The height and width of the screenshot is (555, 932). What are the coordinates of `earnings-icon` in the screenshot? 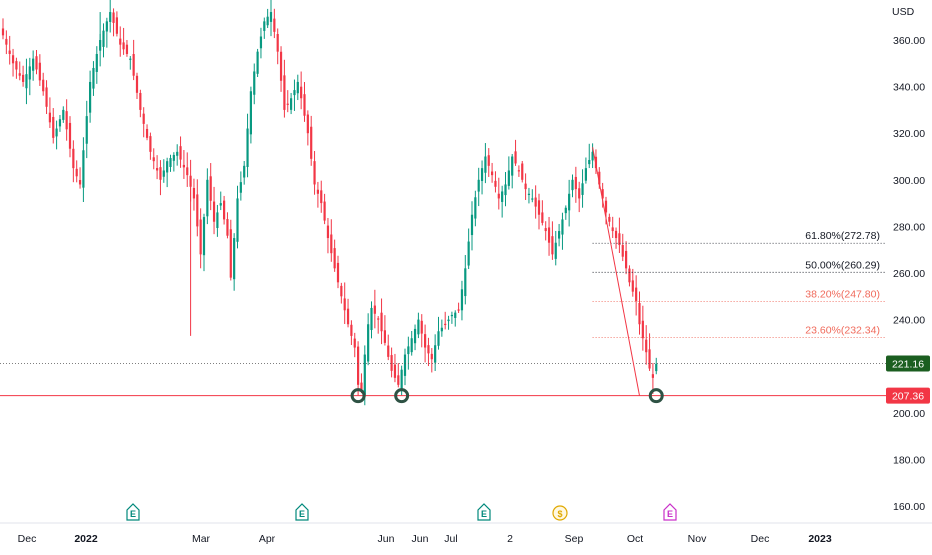 It's located at (484, 512).